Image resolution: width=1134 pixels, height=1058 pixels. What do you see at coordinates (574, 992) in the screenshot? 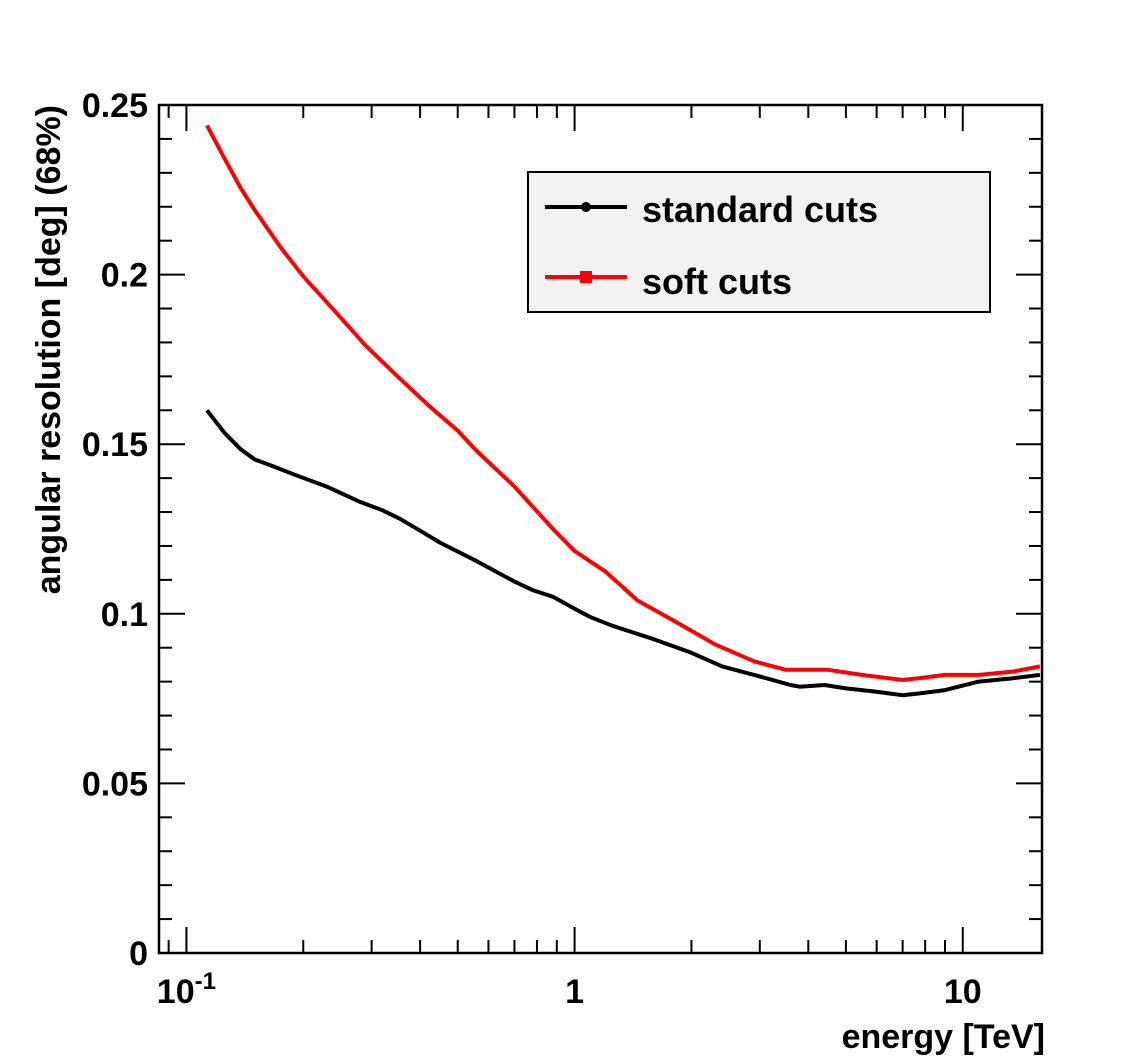
I see `x-tick-label: 1` at bounding box center [574, 992].